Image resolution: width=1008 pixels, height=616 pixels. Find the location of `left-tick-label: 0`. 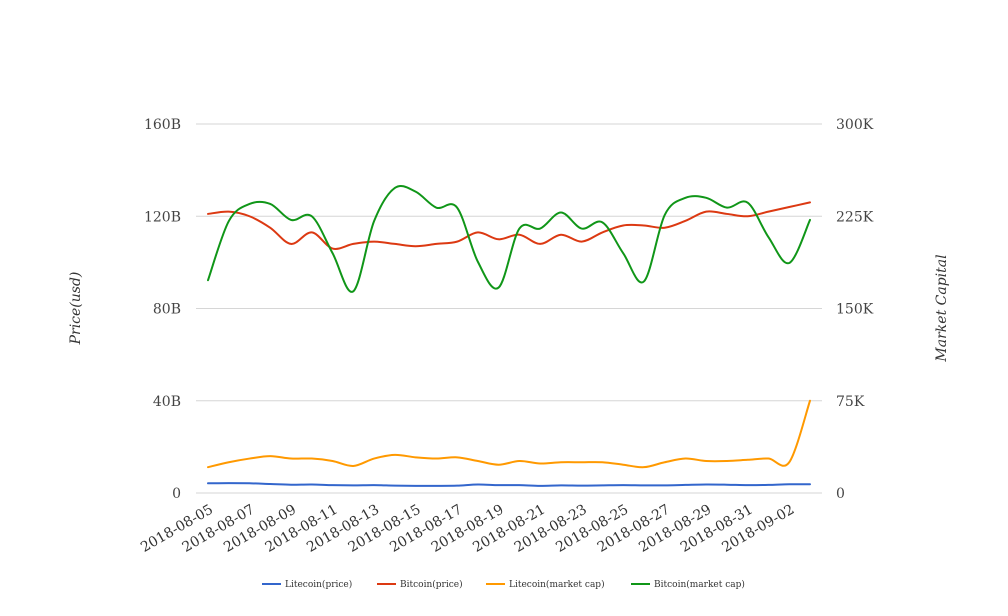

left-tick-label: 0 is located at coordinates (176, 494).